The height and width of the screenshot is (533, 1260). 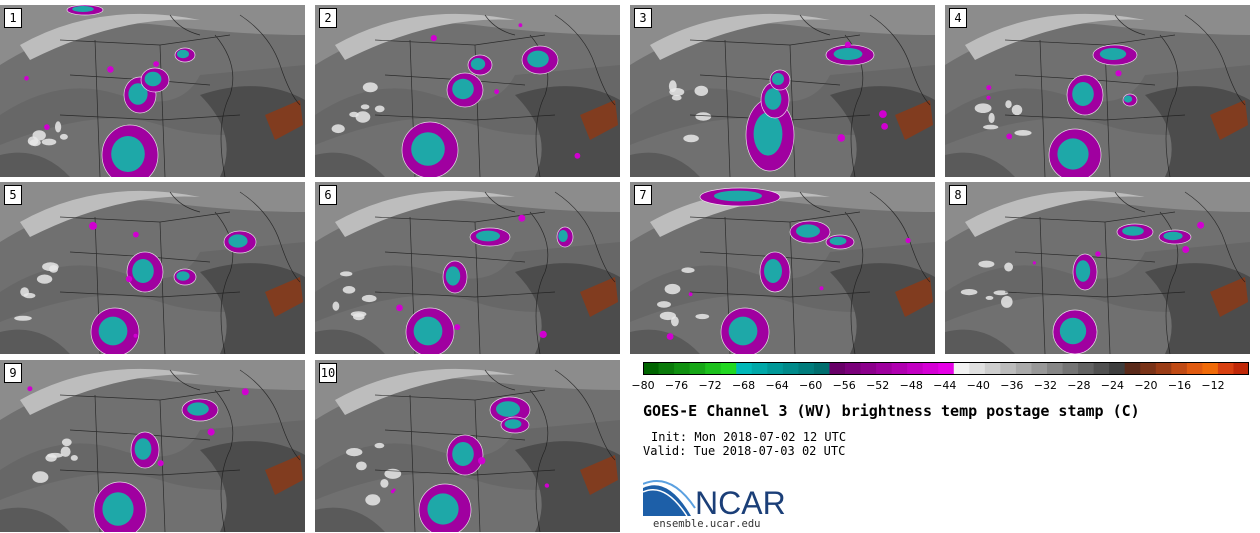 I want to click on colorbar-tick-label: −68, so click(x=743, y=385).